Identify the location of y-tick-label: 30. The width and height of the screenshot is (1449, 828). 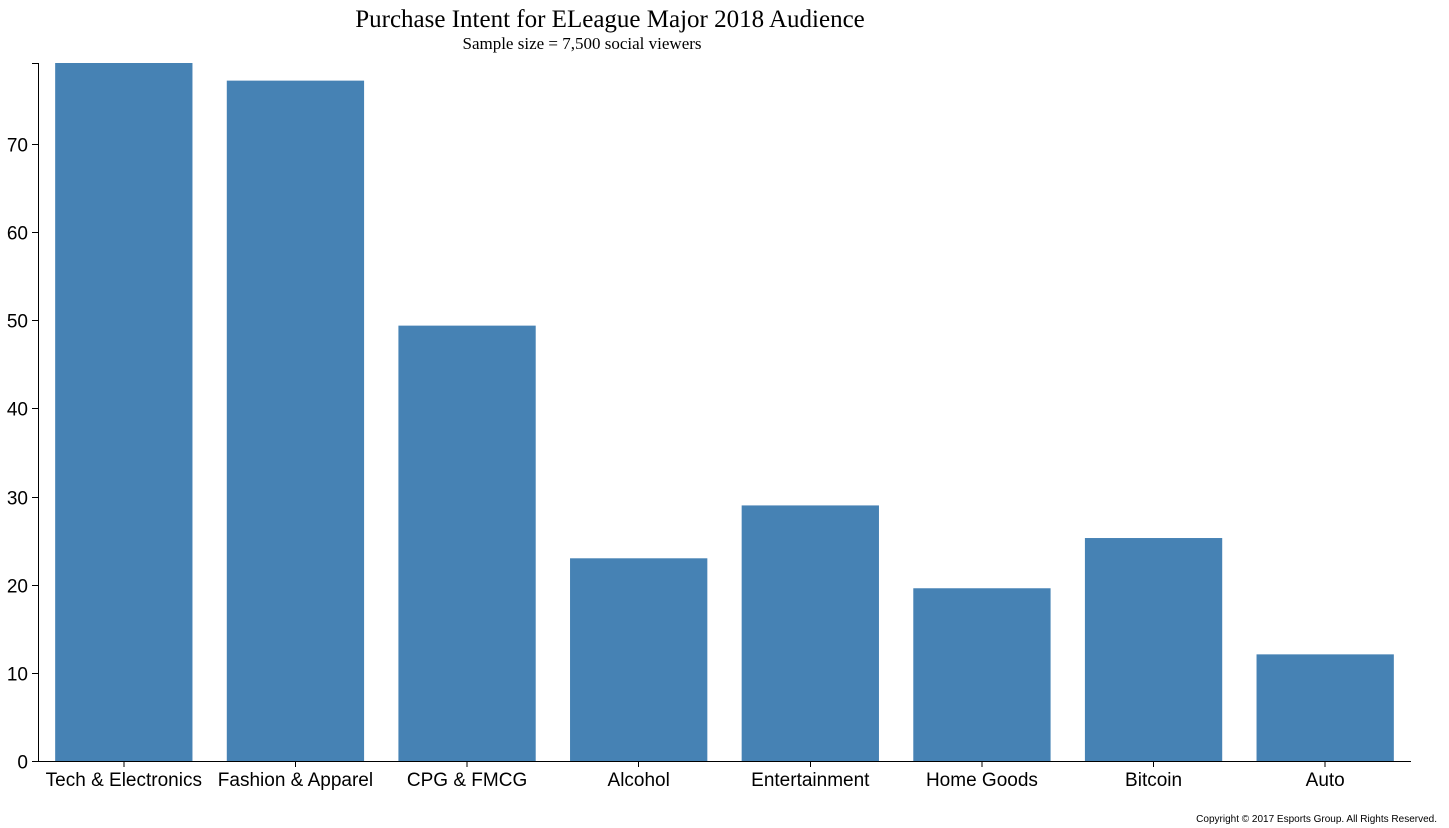
(17, 499).